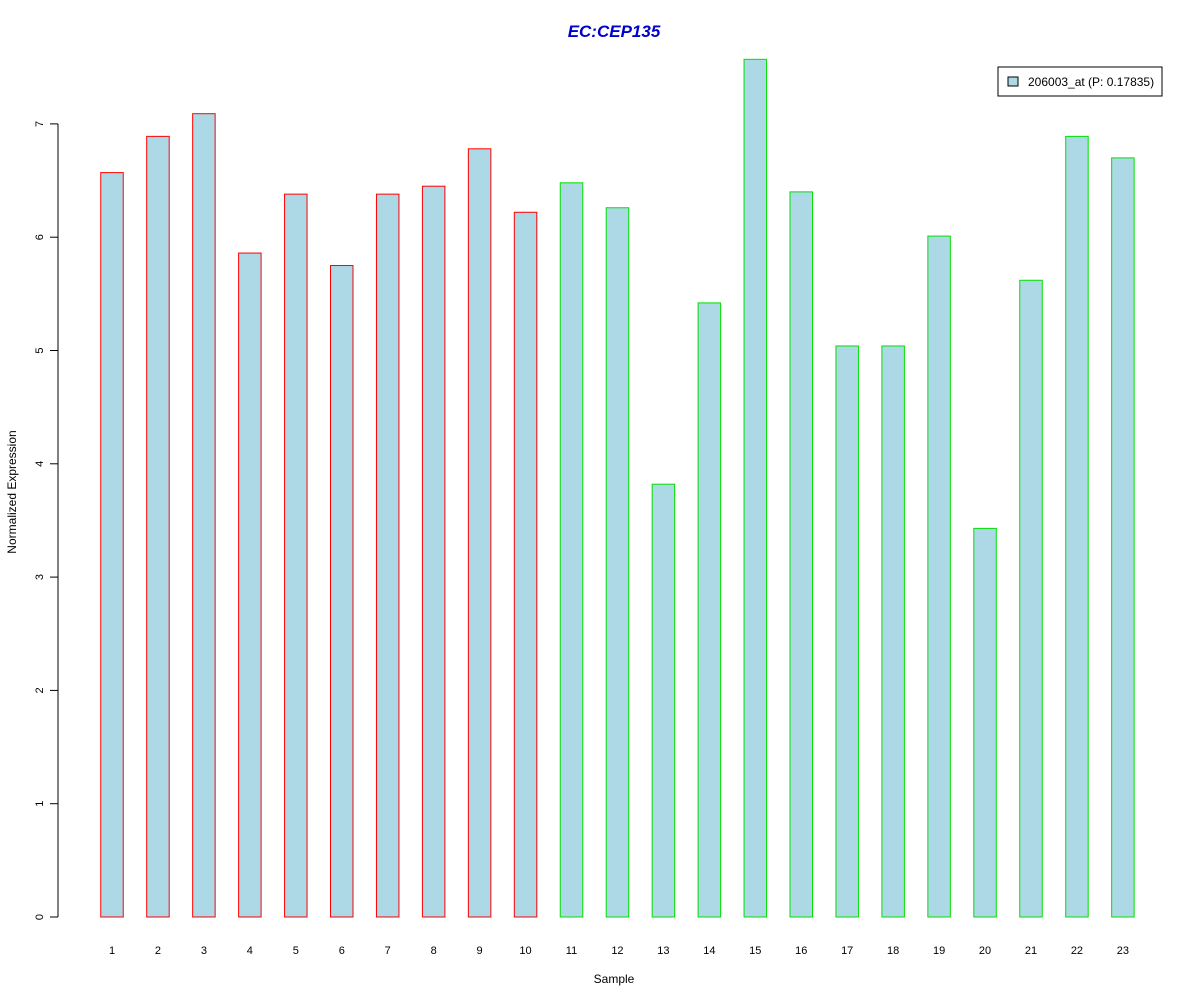 The image size is (1200, 1000). What do you see at coordinates (1013, 81) in the screenshot?
I see `legend-swatch` at bounding box center [1013, 81].